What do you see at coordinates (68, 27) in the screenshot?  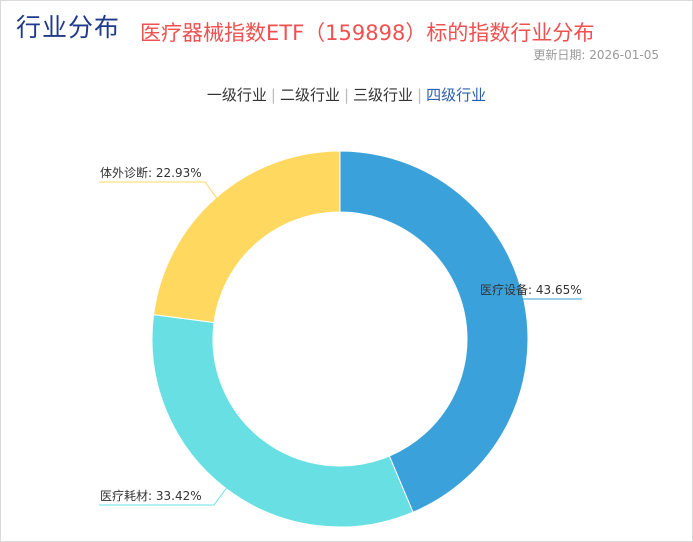 I see `section-title: 行业分布` at bounding box center [68, 27].